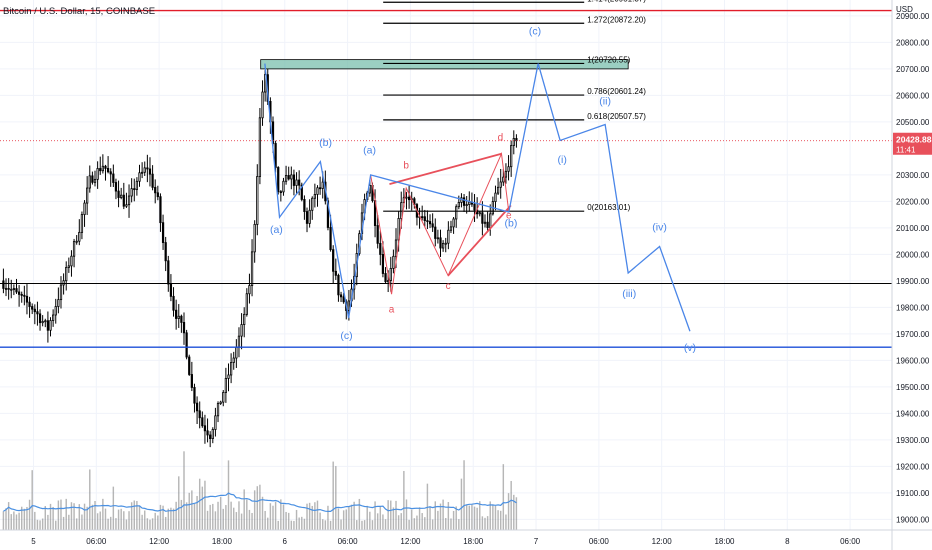 Image resolution: width=932 pixels, height=550 pixels. What do you see at coordinates (913, 281) in the screenshot?
I see `price-tick-label: 19900.00` at bounding box center [913, 281].